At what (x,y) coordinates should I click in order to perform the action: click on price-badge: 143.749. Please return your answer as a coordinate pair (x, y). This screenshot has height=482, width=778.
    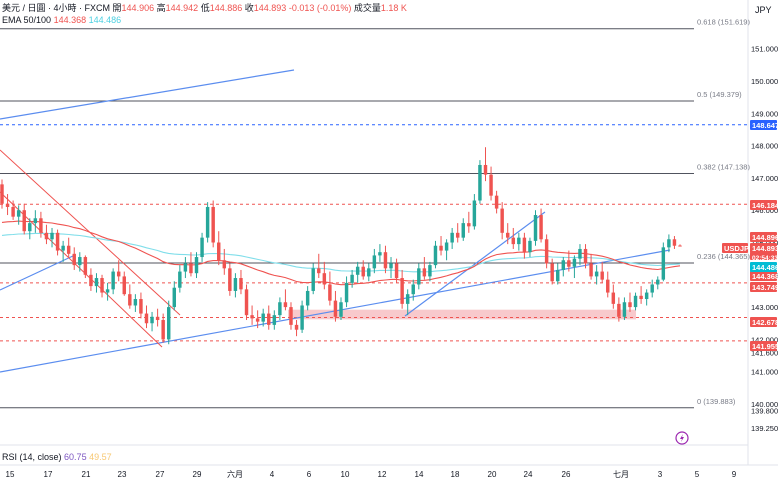
    Looking at the image, I should click on (764, 287).